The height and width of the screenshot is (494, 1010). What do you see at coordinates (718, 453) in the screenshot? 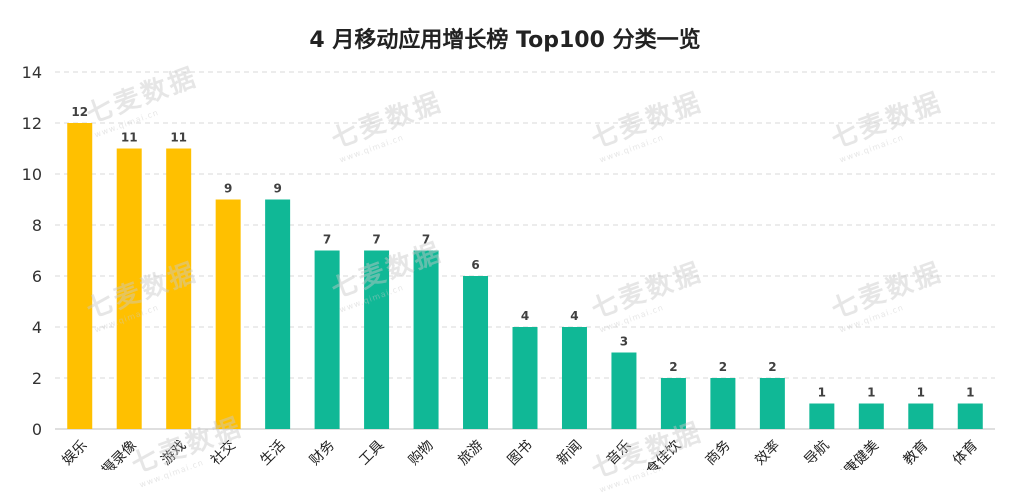
I see `x-tick-label: 商务` at bounding box center [718, 453].